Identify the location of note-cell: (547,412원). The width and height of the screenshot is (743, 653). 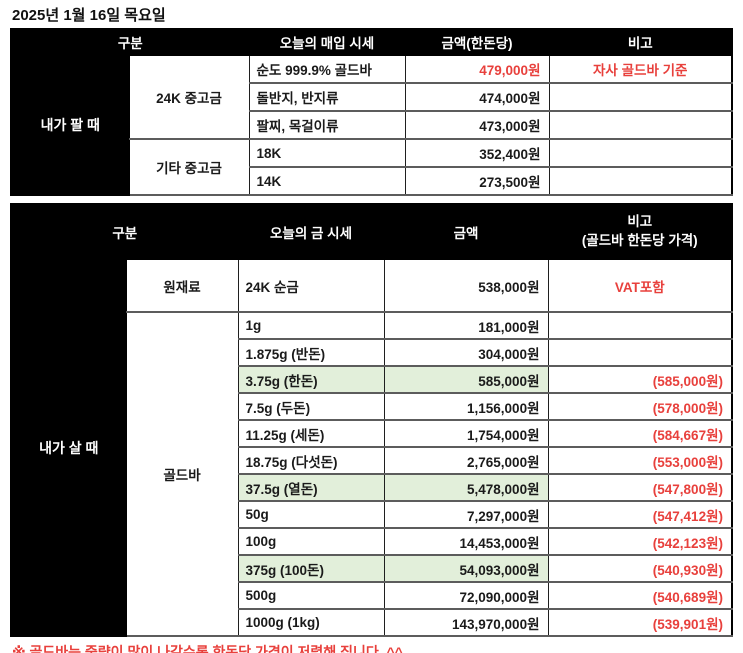
(640, 514).